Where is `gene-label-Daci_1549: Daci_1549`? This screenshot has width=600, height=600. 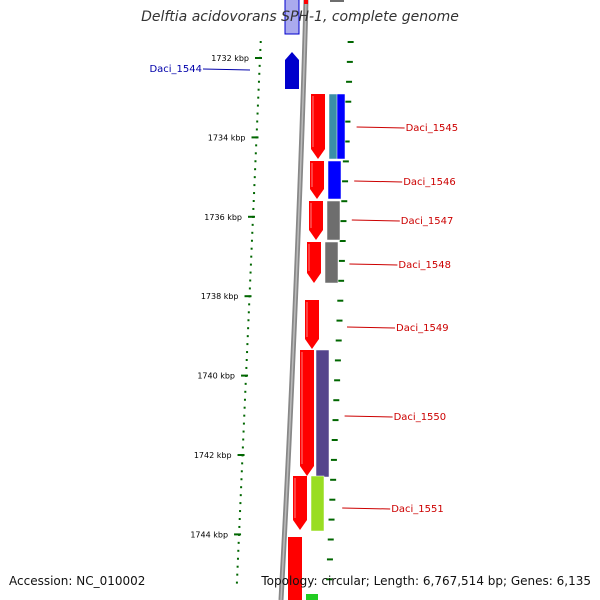
gene-label-Daci_1549: Daci_1549 is located at coordinates (422, 328).